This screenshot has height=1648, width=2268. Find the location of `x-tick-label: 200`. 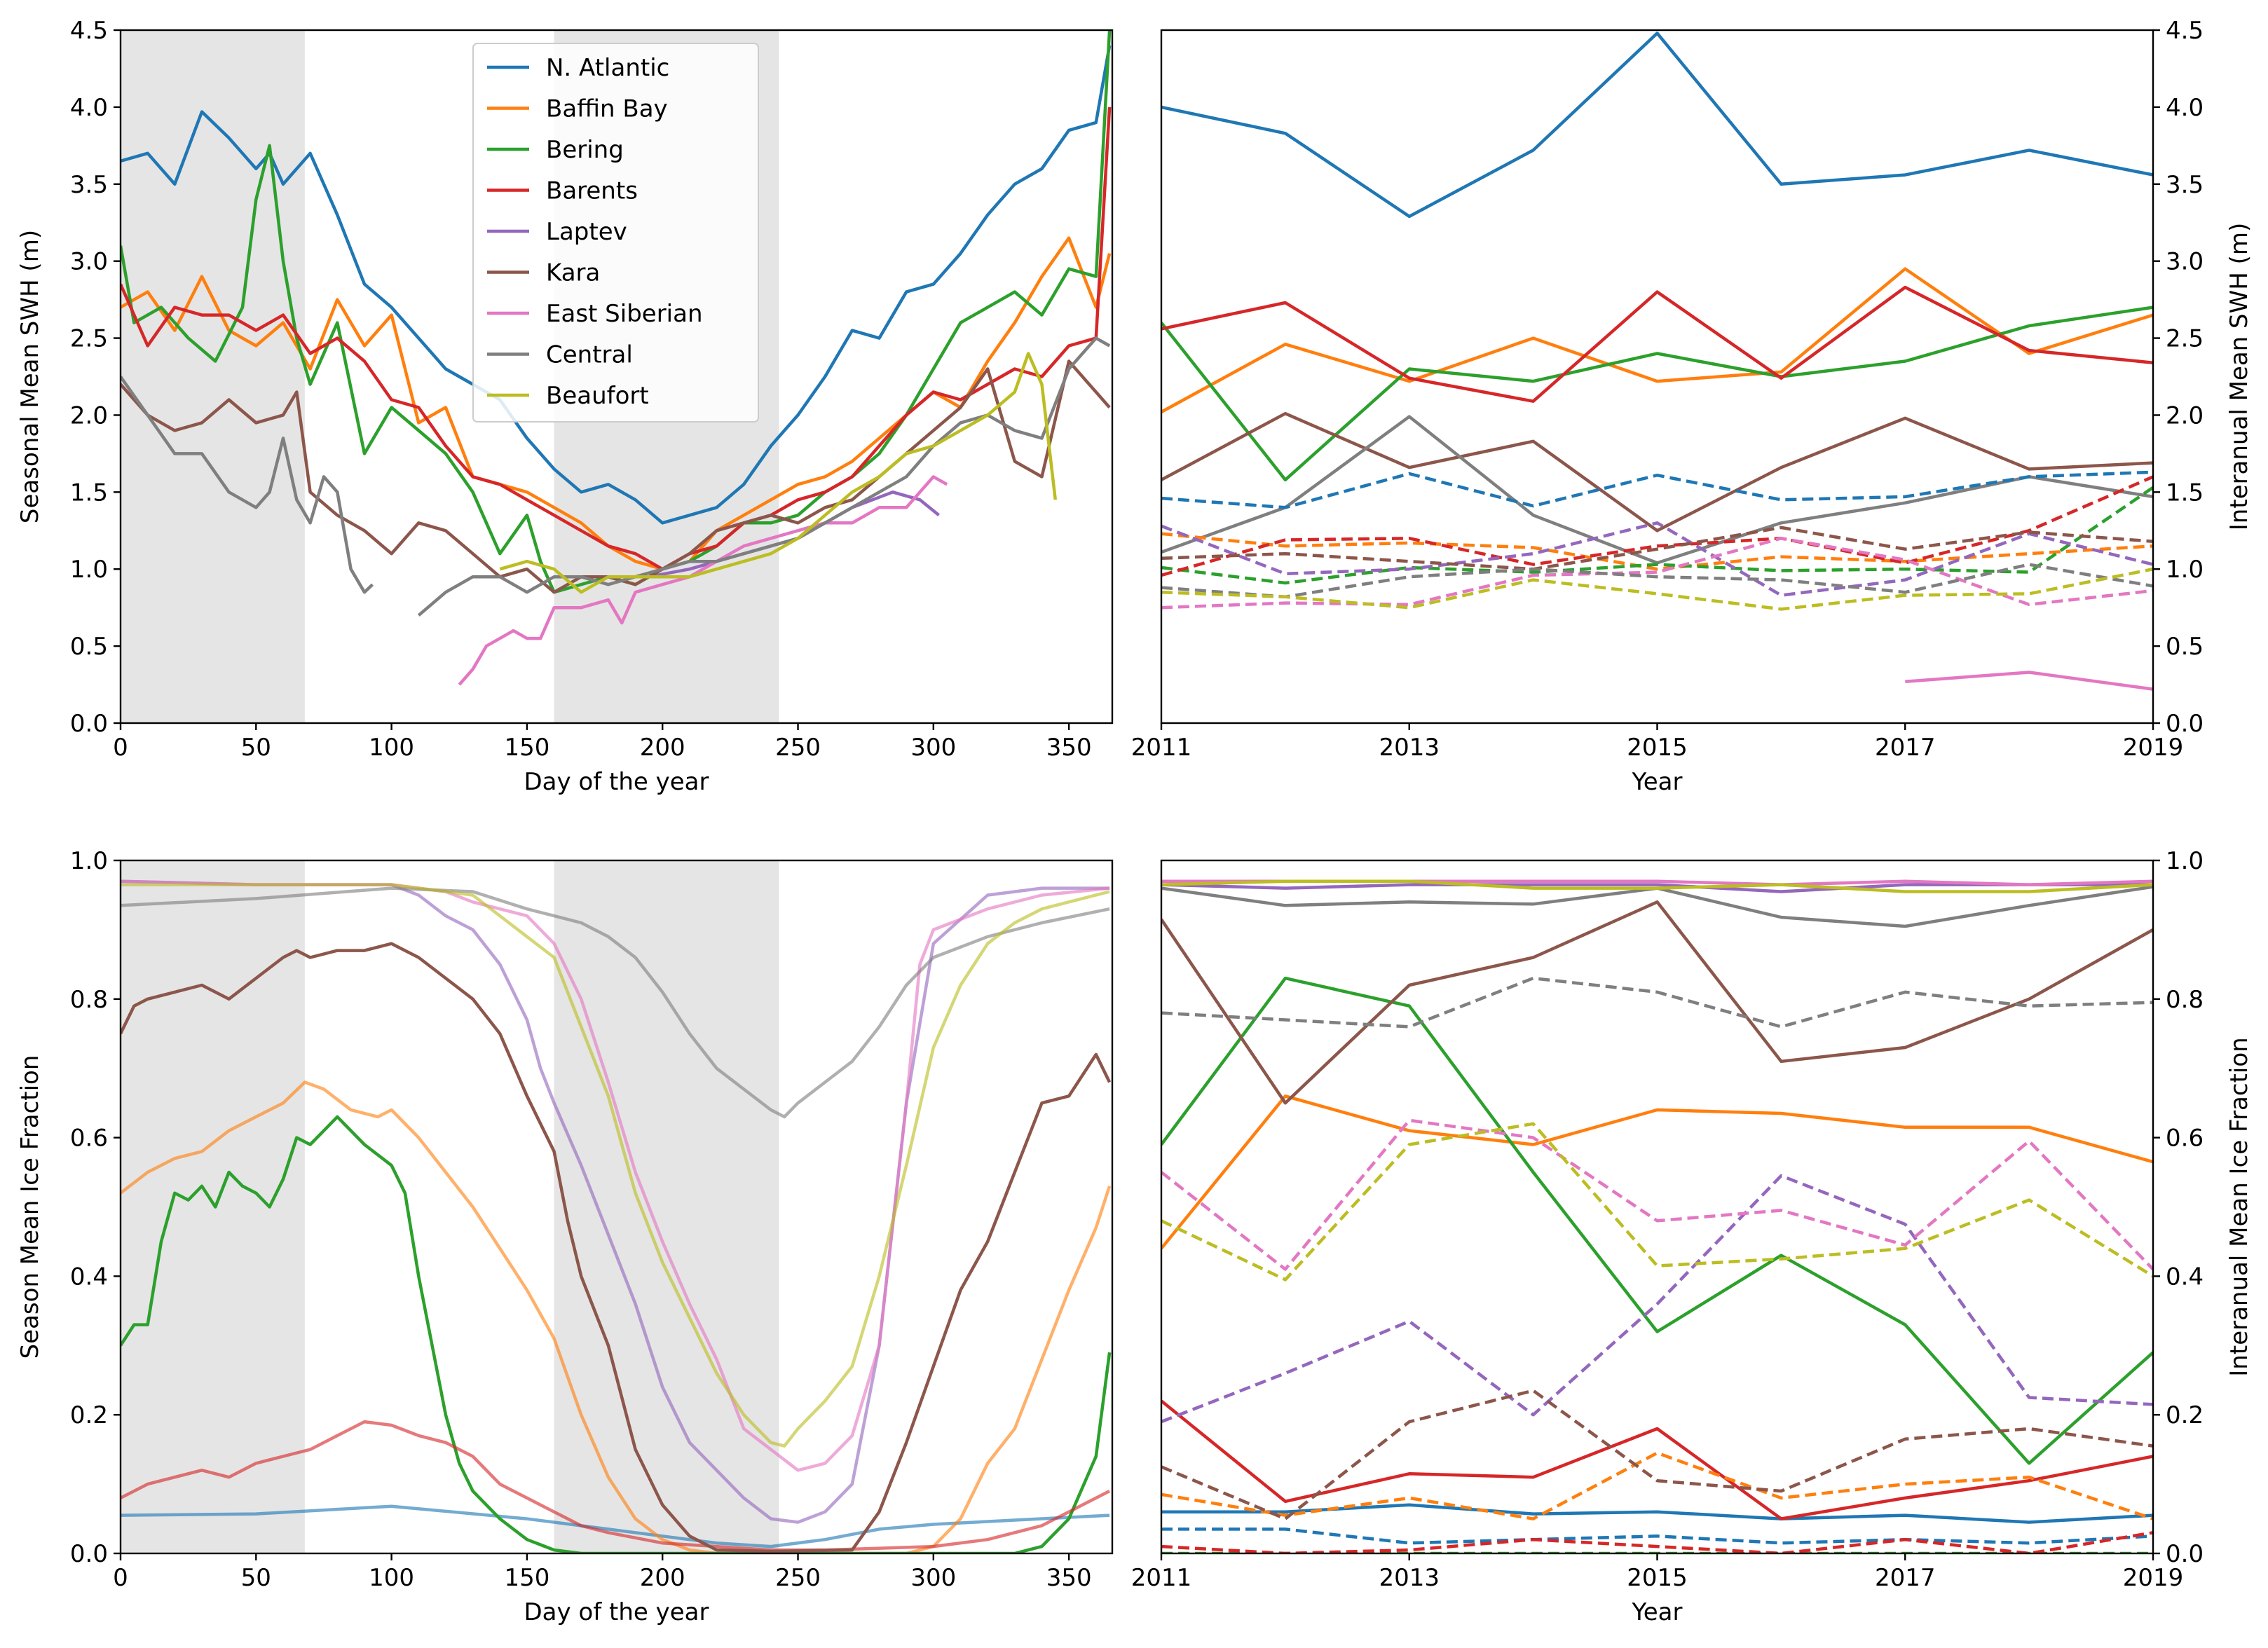

x-tick-label: 200 is located at coordinates (662, 748).